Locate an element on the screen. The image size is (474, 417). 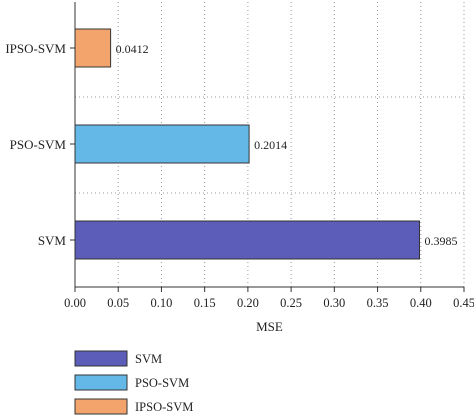
x-tick-label: 0.15 is located at coordinates (205, 303).